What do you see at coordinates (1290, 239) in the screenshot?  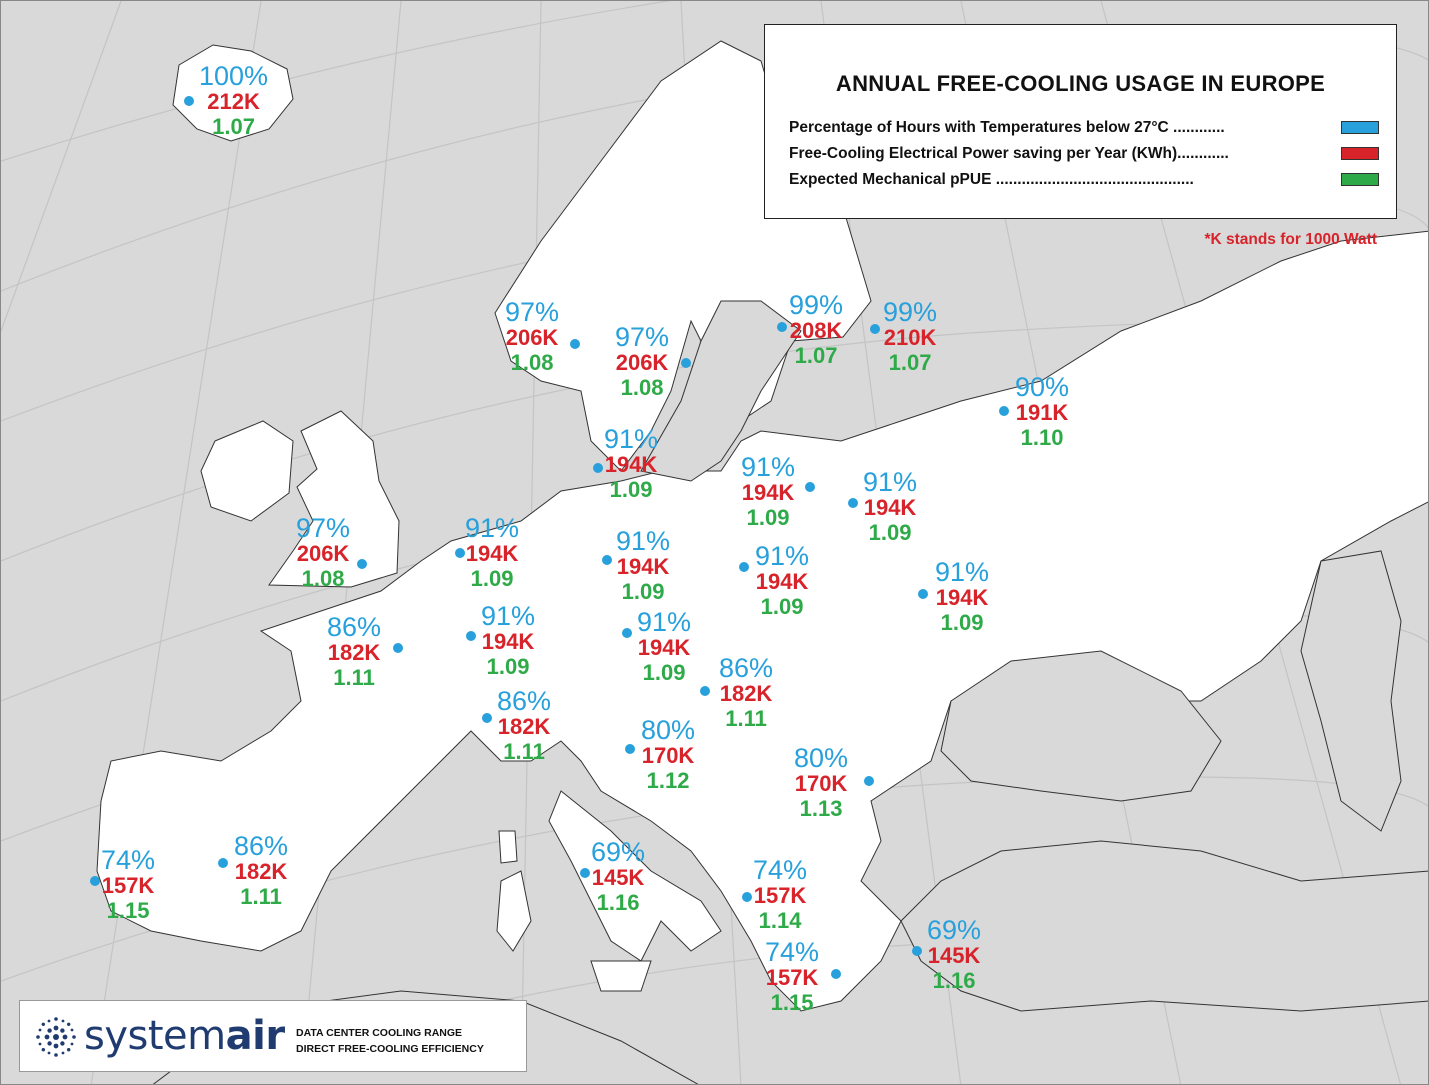 I see `legend-note: *K stands for 1000 Watt` at bounding box center [1290, 239].